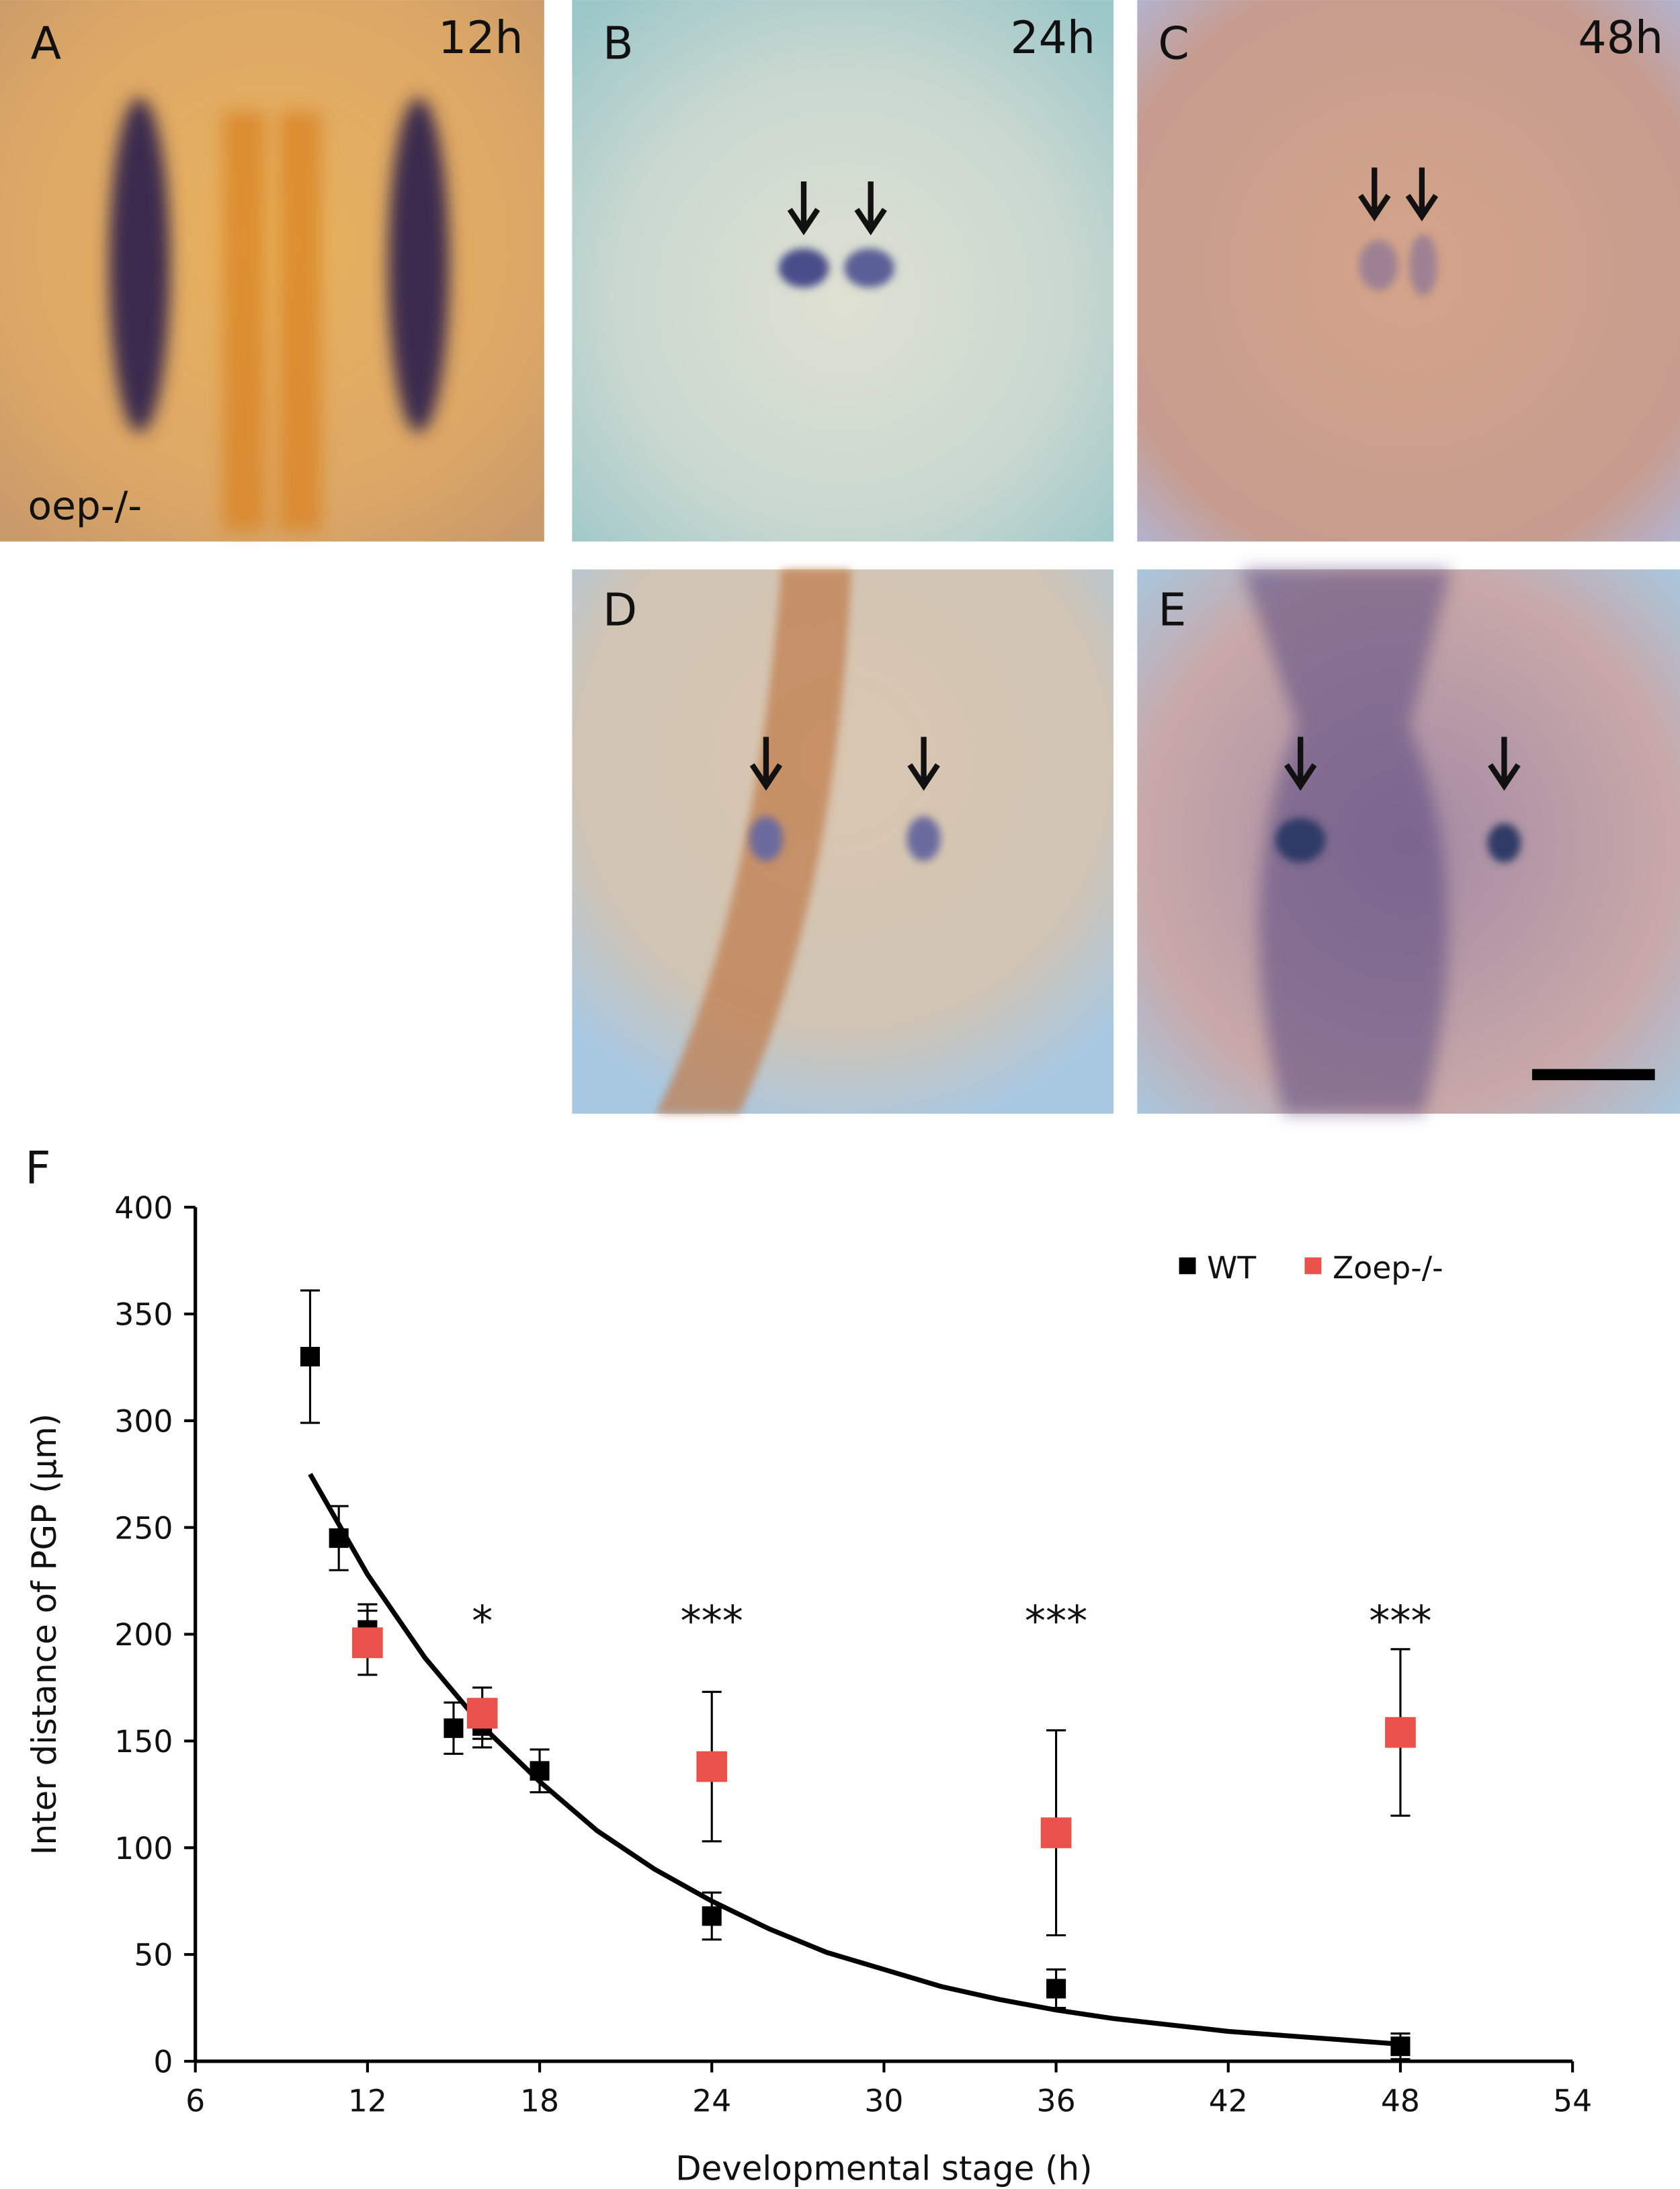 Image resolution: width=1680 pixels, height=2189 pixels. What do you see at coordinates (144, 1315) in the screenshot?
I see `y-tick-label: 350` at bounding box center [144, 1315].